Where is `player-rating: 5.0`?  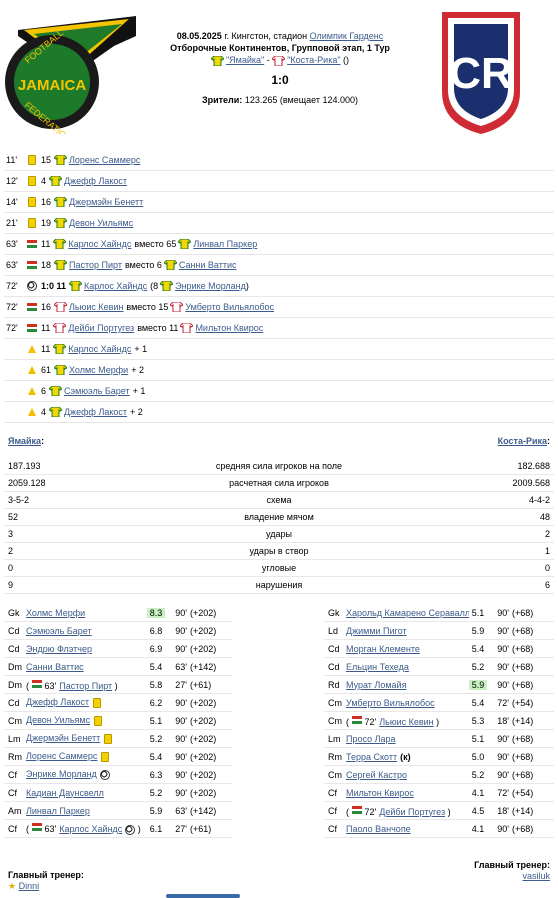 player-rating: 5.0 is located at coordinates (478, 756).